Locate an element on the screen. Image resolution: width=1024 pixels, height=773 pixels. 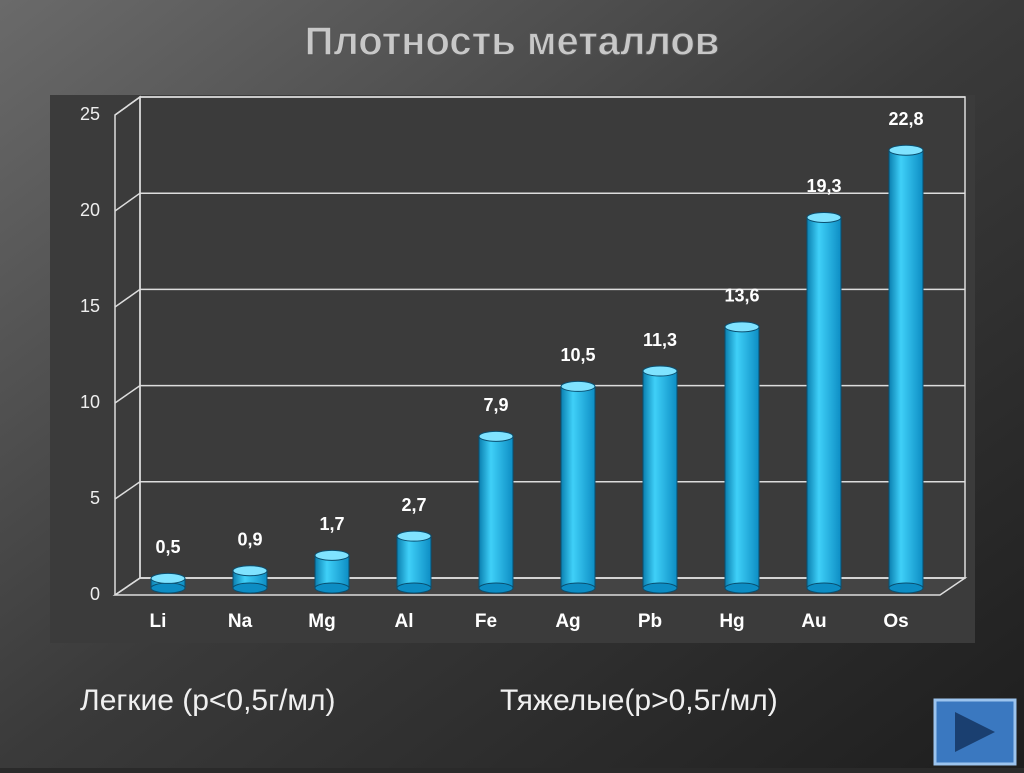
value-label: 2,7 is located at coordinates (413, 505).